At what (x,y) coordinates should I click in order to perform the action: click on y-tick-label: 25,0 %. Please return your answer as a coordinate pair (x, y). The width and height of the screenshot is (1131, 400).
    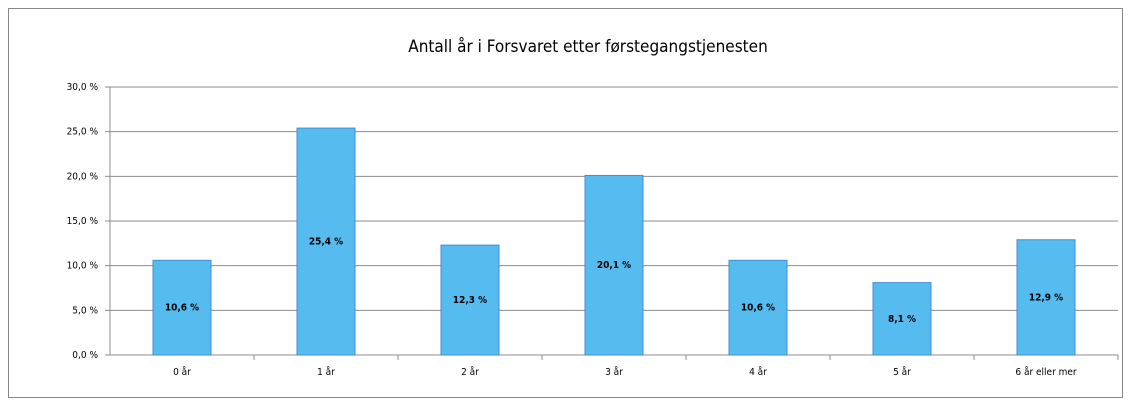
    Looking at the image, I should click on (83, 132).